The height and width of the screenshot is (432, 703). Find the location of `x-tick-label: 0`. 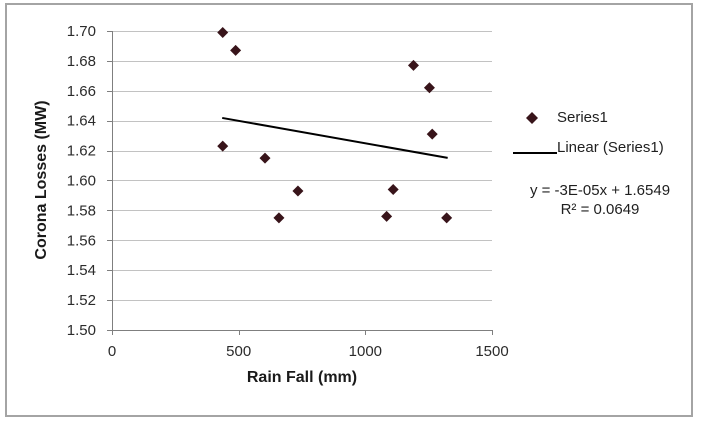

x-tick-label: 0 is located at coordinates (112, 351).